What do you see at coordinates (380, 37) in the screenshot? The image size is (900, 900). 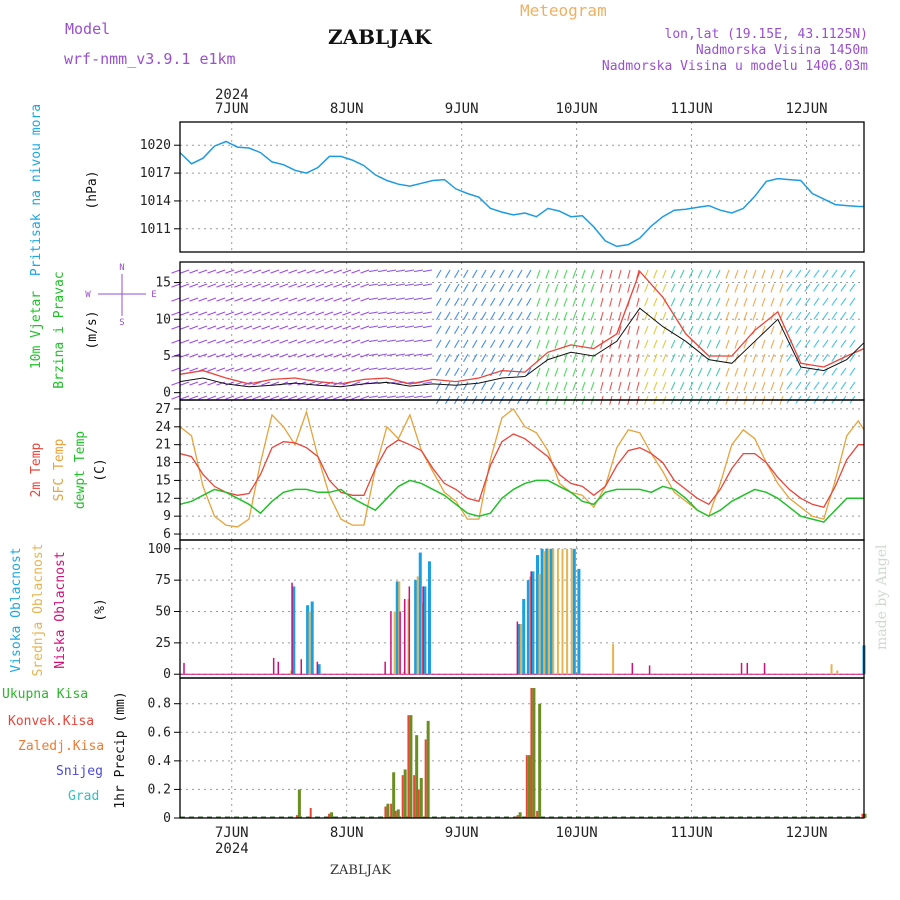 I see `station-title: ZABLJAK` at bounding box center [380, 37].